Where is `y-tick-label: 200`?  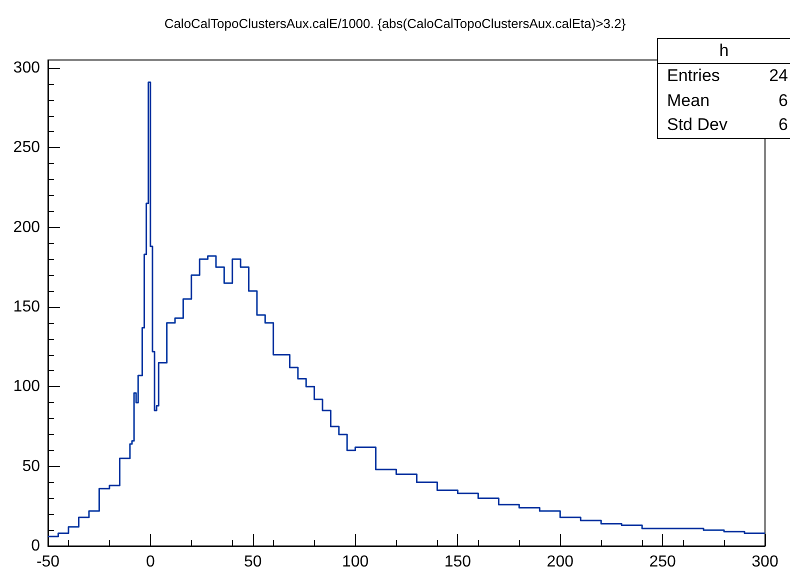
y-tick-label: 200 is located at coordinates (26, 227).